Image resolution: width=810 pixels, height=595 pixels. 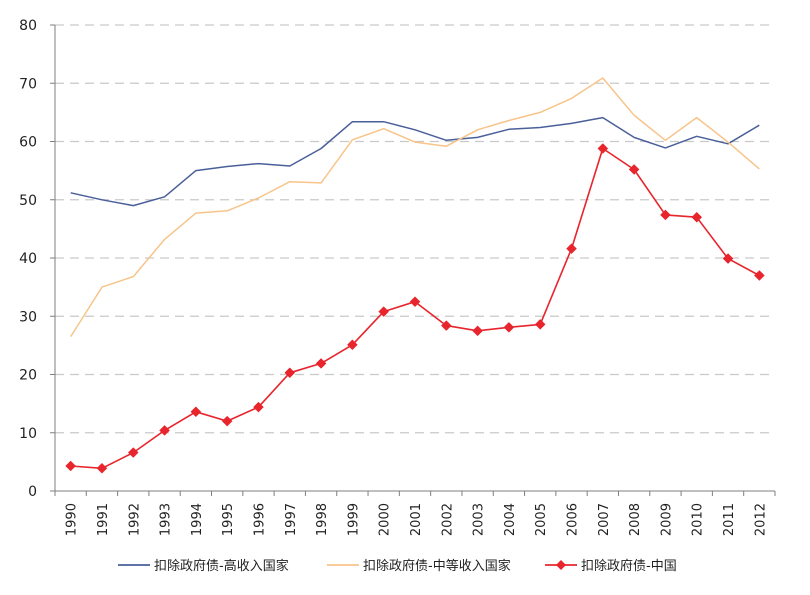 What do you see at coordinates (561, 565) in the screenshot?
I see `legend-swatch-marker` at bounding box center [561, 565].